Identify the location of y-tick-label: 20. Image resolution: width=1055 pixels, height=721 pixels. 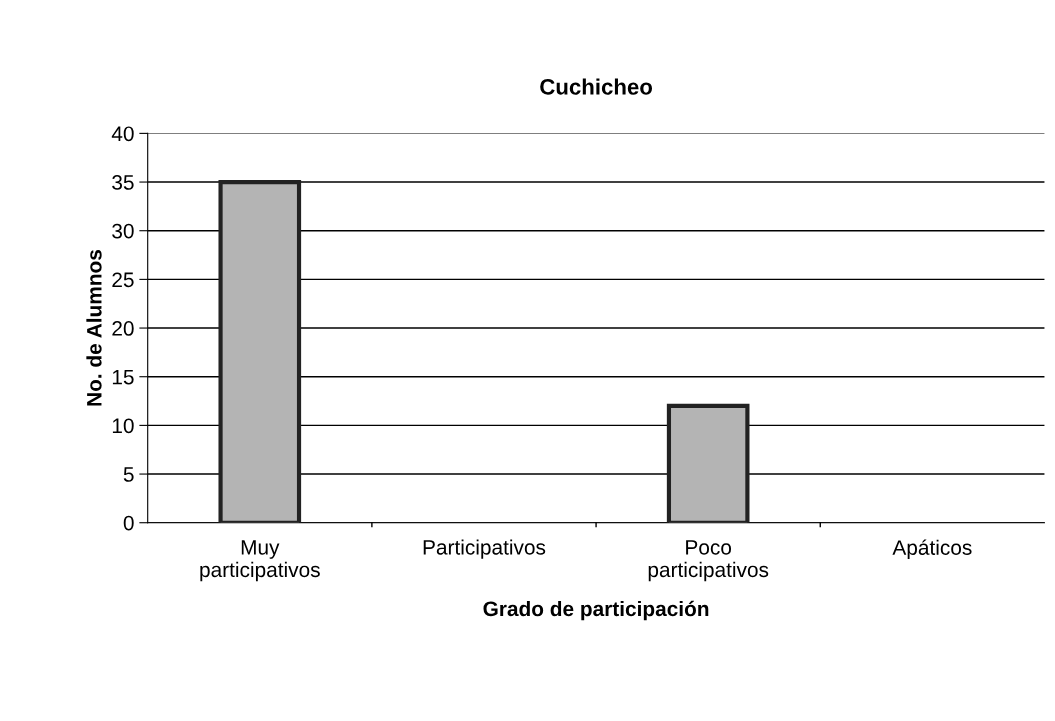
(123, 328).